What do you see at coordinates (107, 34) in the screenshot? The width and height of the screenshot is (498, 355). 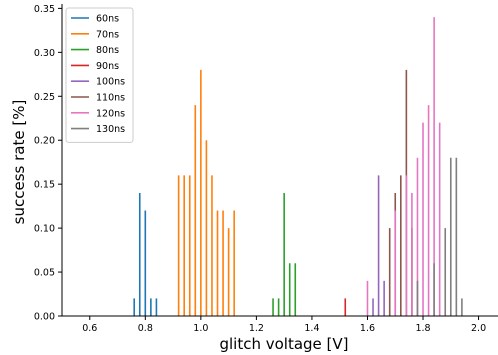 I see `legend-label-70ns: 70ns` at bounding box center [107, 34].